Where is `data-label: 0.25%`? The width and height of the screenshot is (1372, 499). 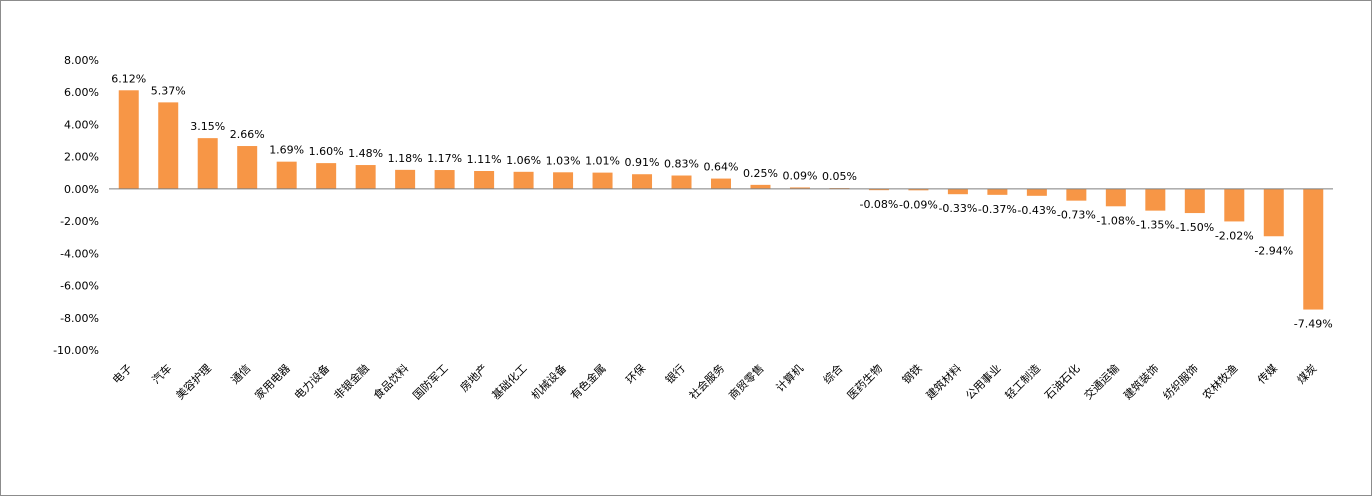
data-label: 0.25% is located at coordinates (760, 173).